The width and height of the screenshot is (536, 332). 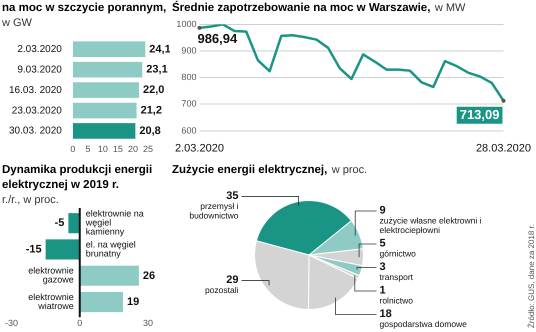 What do you see at coordinates (17, 23) in the screenshot?
I see `chart-subtitle: w GW` at bounding box center [17, 23].